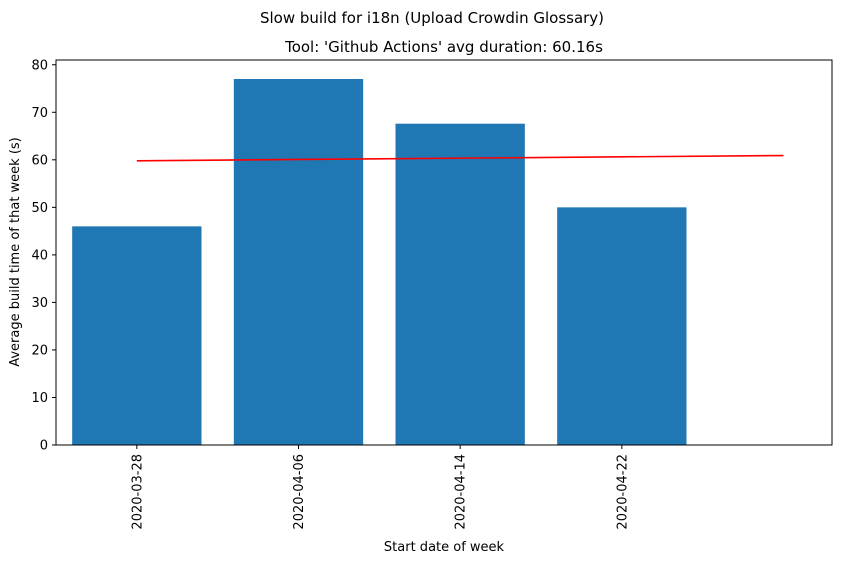 The image size is (841, 564). Describe the element at coordinates (137, 492) in the screenshot. I see `x-tick-label: 2020-03-28` at that location.